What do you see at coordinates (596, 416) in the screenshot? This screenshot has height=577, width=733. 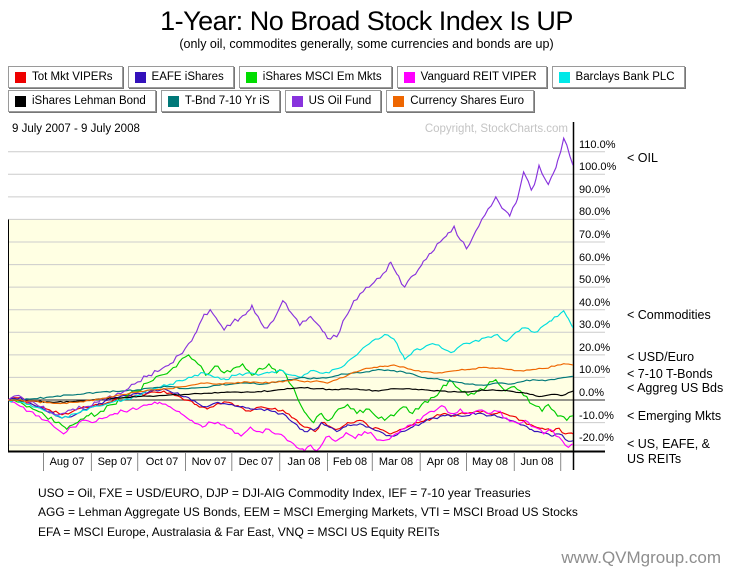 I see `y-tick-label: -10.0%` at bounding box center [596, 416].